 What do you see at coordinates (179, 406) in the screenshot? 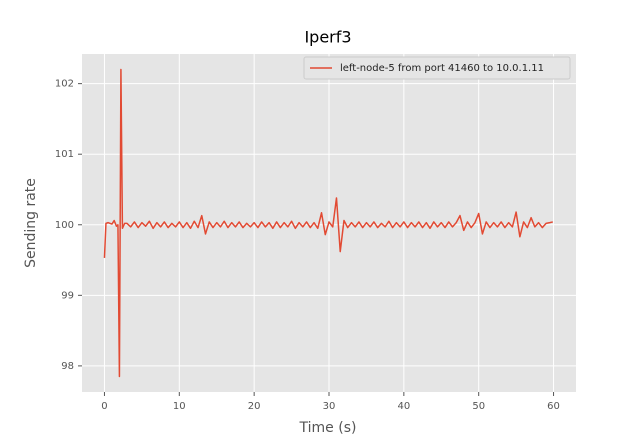
I see `x-tick-label: 10` at bounding box center [179, 406].